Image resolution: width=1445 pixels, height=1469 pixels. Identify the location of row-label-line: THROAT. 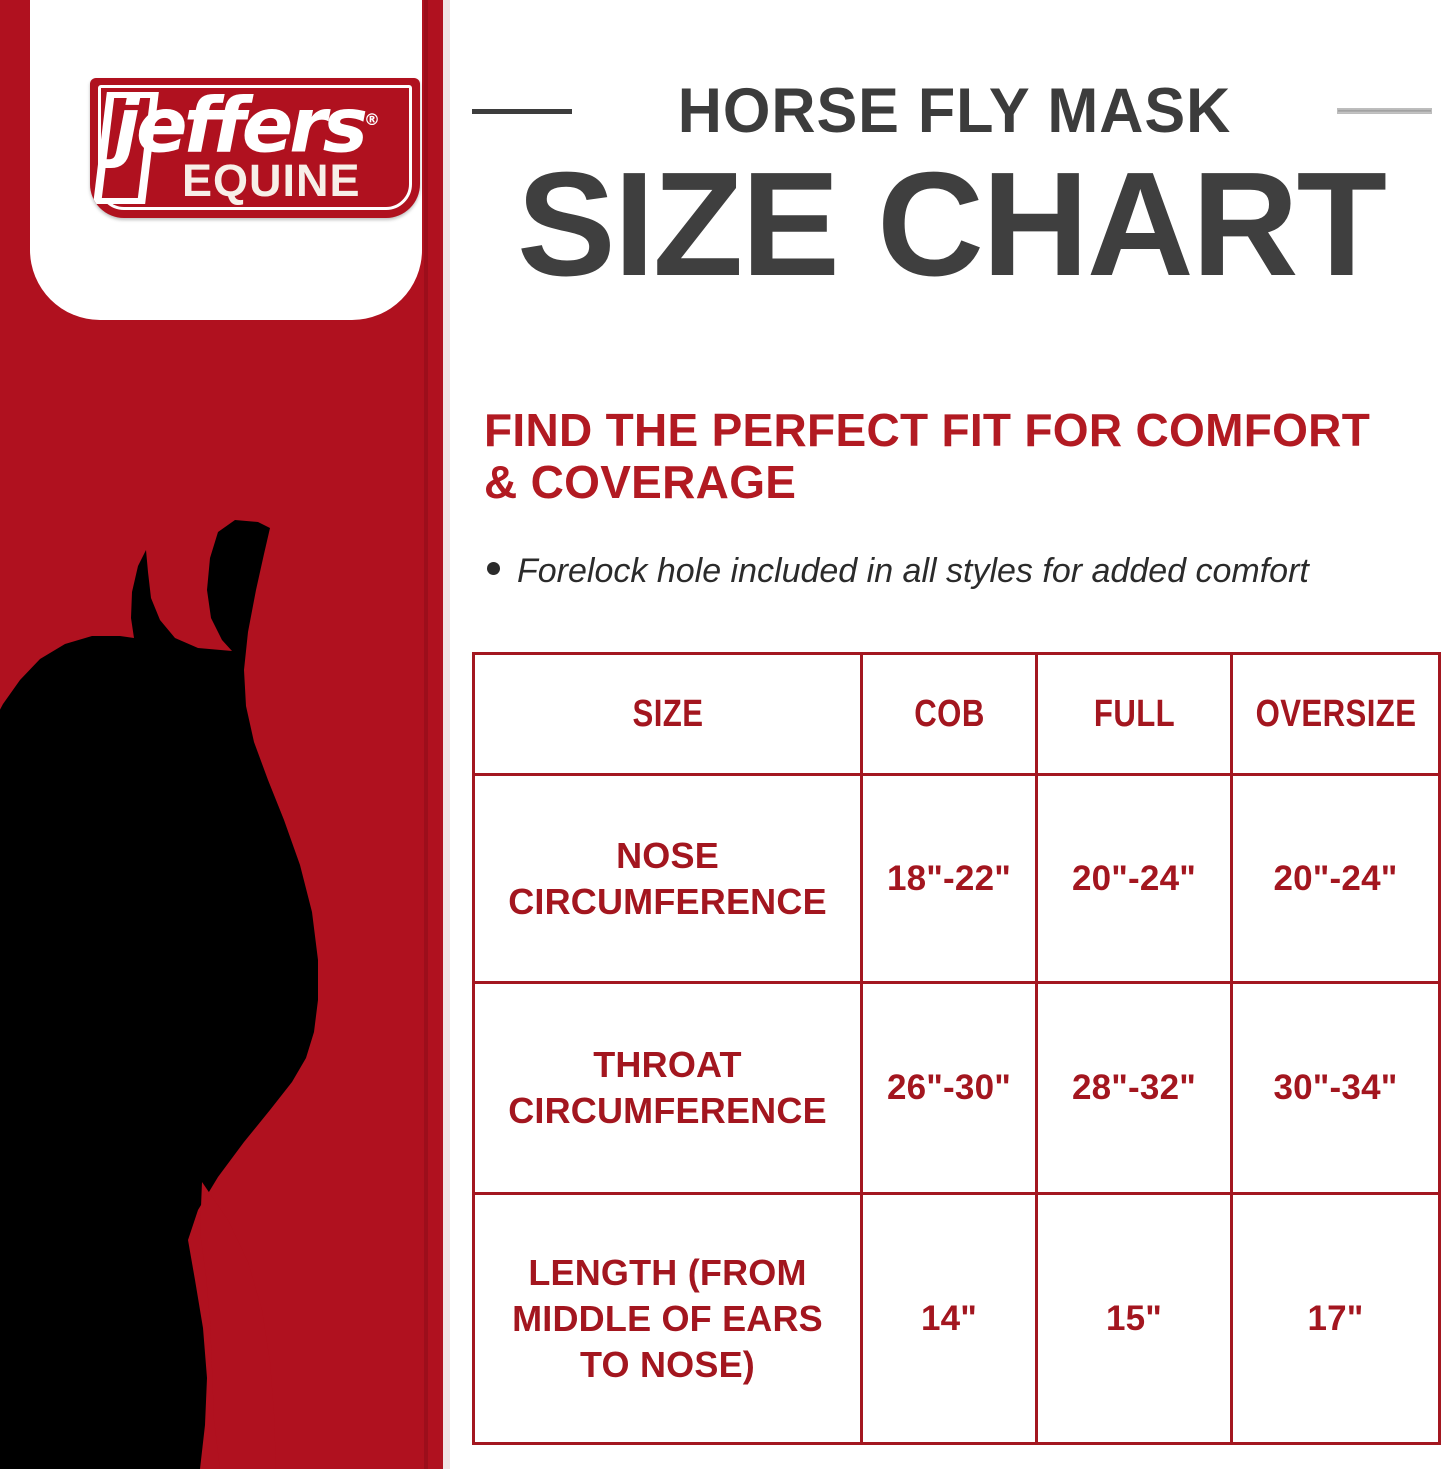
(667, 1064).